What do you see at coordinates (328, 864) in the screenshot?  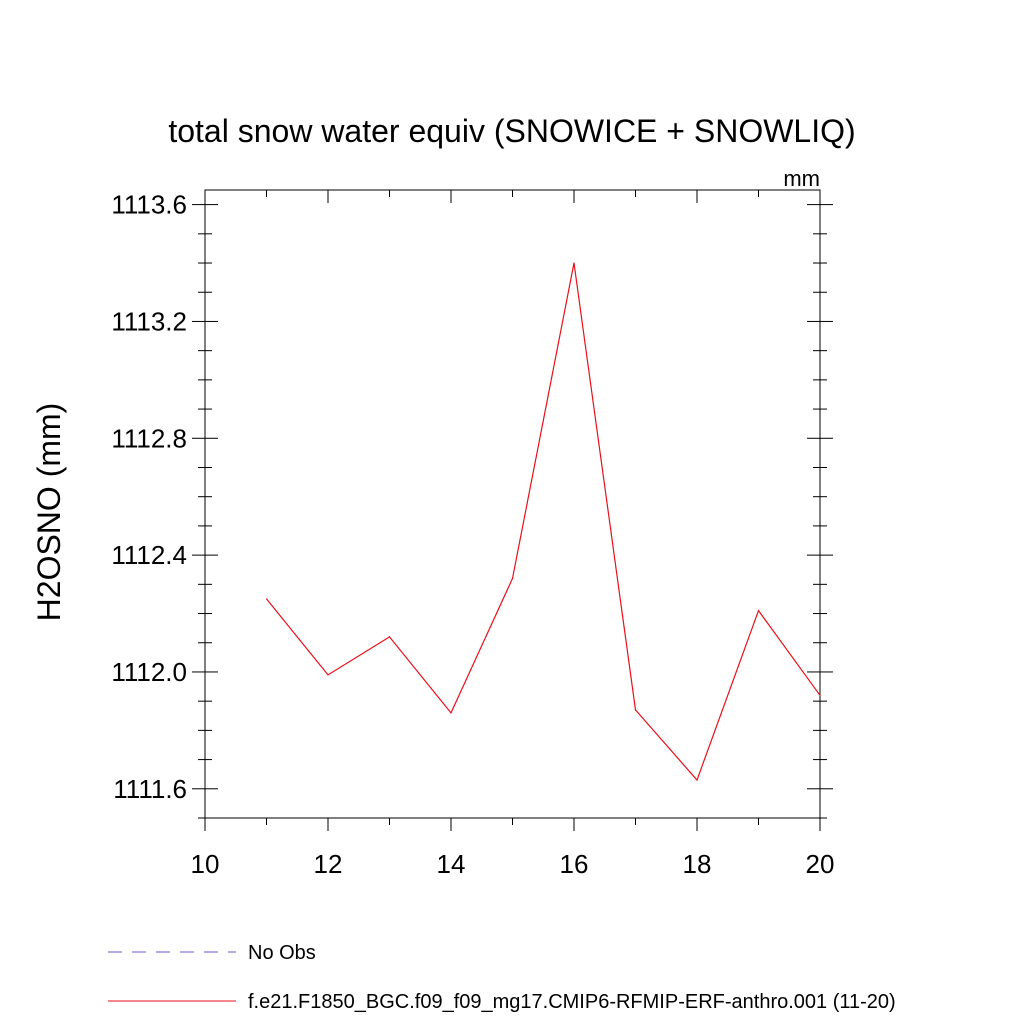 I see `x-tick-label: 12` at bounding box center [328, 864].